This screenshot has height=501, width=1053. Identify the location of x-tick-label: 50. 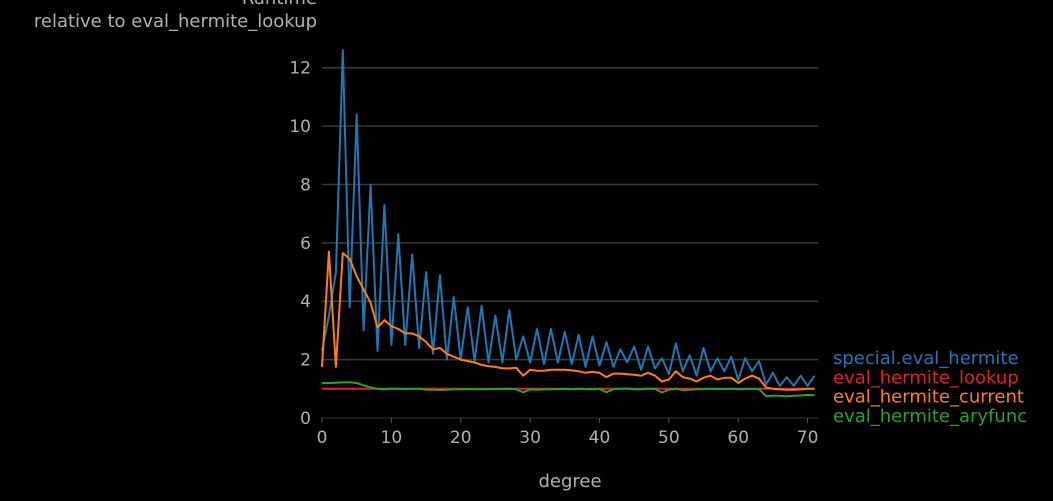
(669, 438).